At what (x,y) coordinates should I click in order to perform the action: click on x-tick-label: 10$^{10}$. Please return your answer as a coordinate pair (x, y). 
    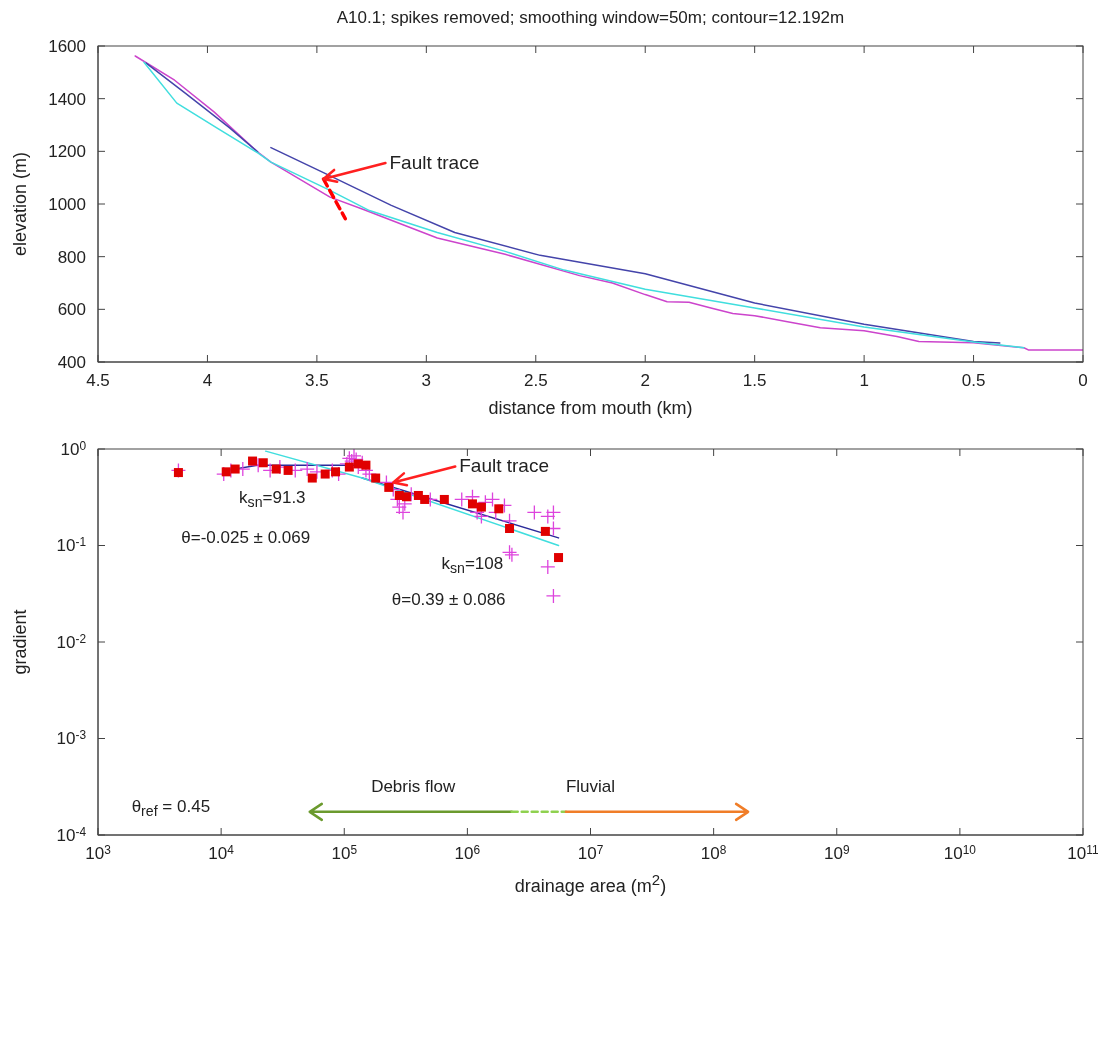
    Looking at the image, I should click on (960, 852).